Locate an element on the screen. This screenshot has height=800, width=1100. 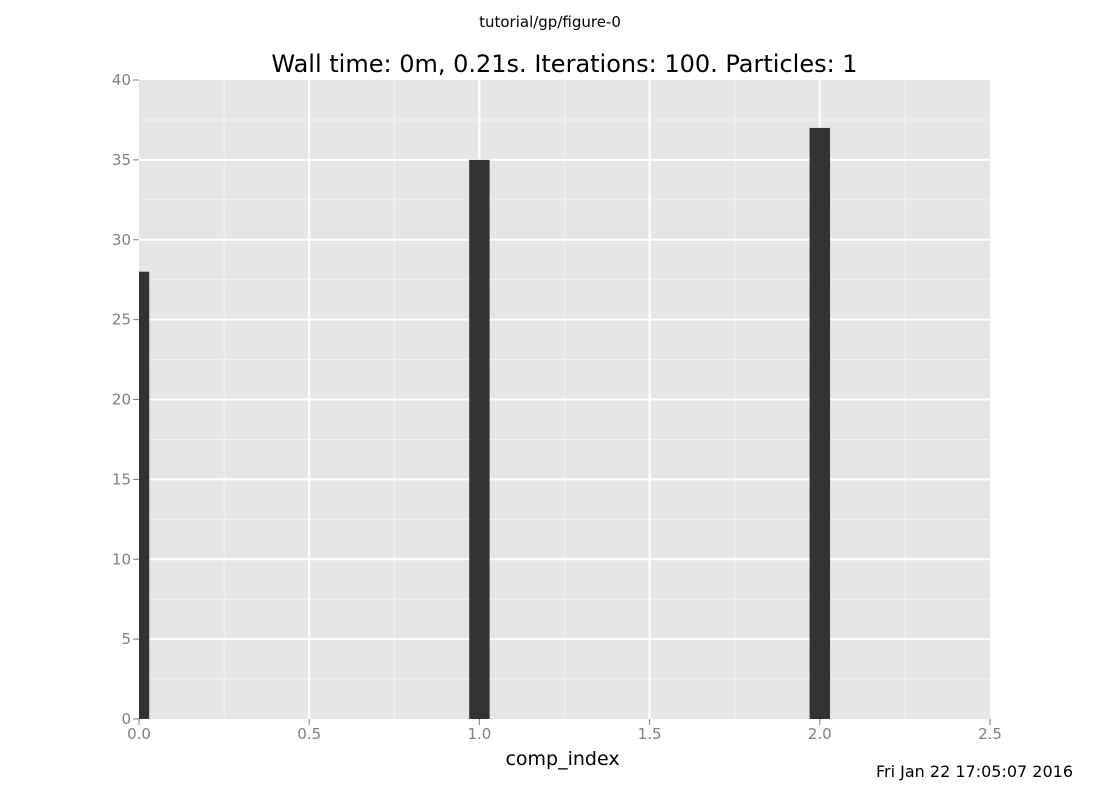
y-tick-label: 15 is located at coordinates (121, 479).